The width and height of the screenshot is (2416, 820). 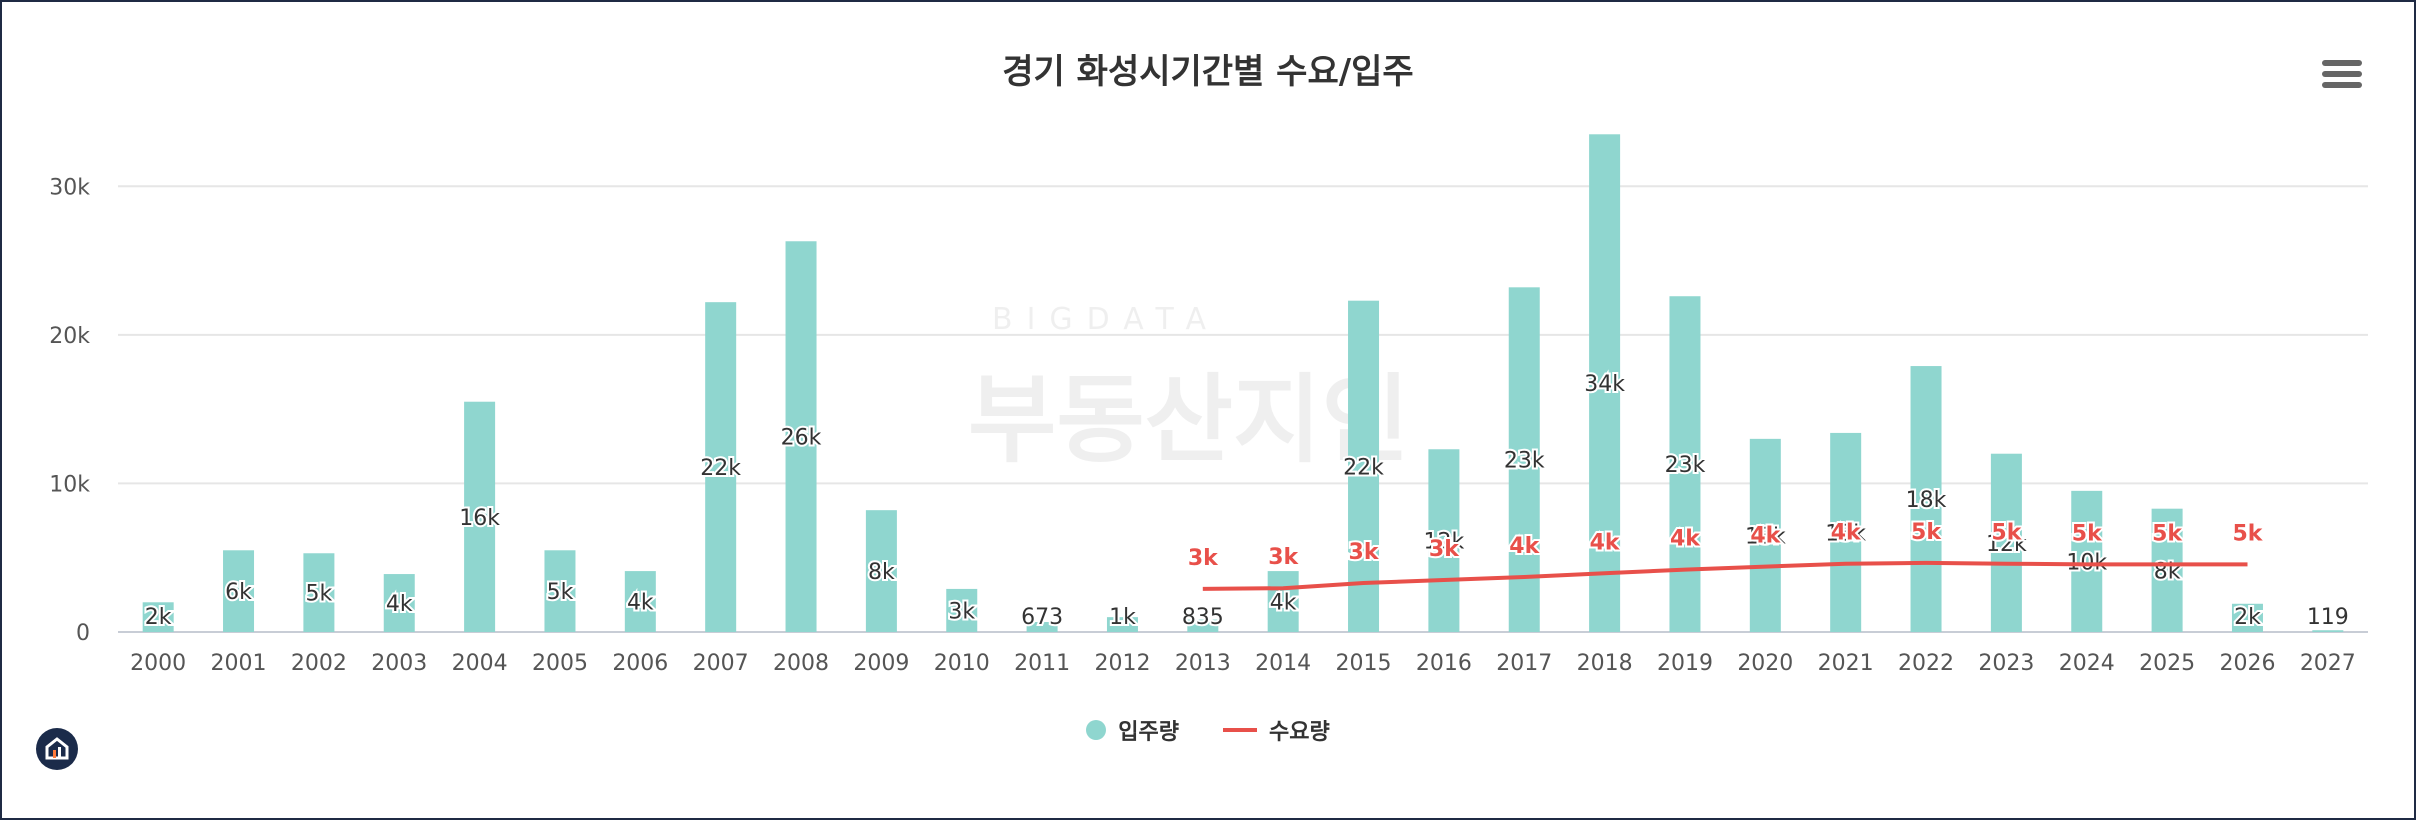 I want to click on legend-item-bar-series: 입주량, so click(x=1132, y=730).